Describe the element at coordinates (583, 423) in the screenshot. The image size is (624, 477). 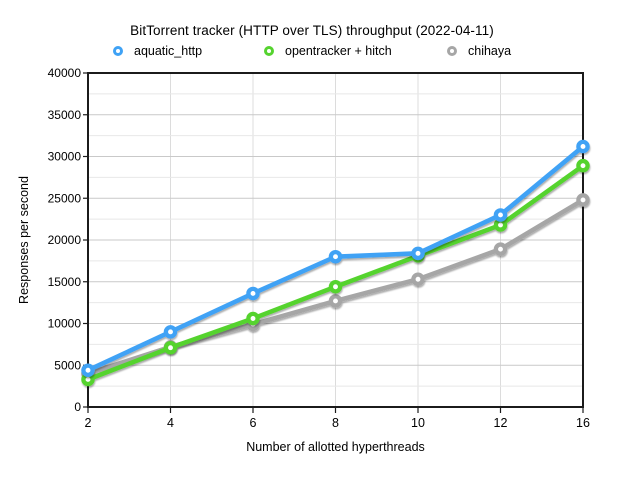
I see `x-tick-label: 16` at that location.